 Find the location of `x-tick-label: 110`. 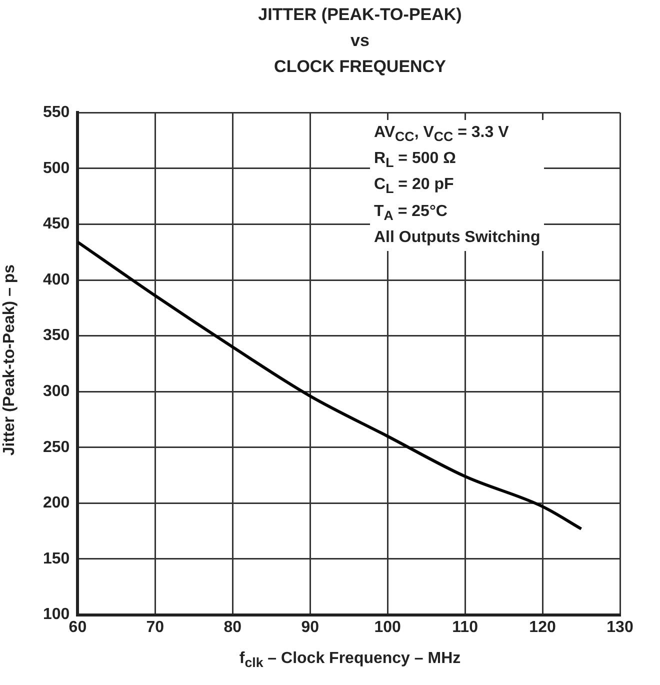

x-tick-label: 110 is located at coordinates (465, 627).